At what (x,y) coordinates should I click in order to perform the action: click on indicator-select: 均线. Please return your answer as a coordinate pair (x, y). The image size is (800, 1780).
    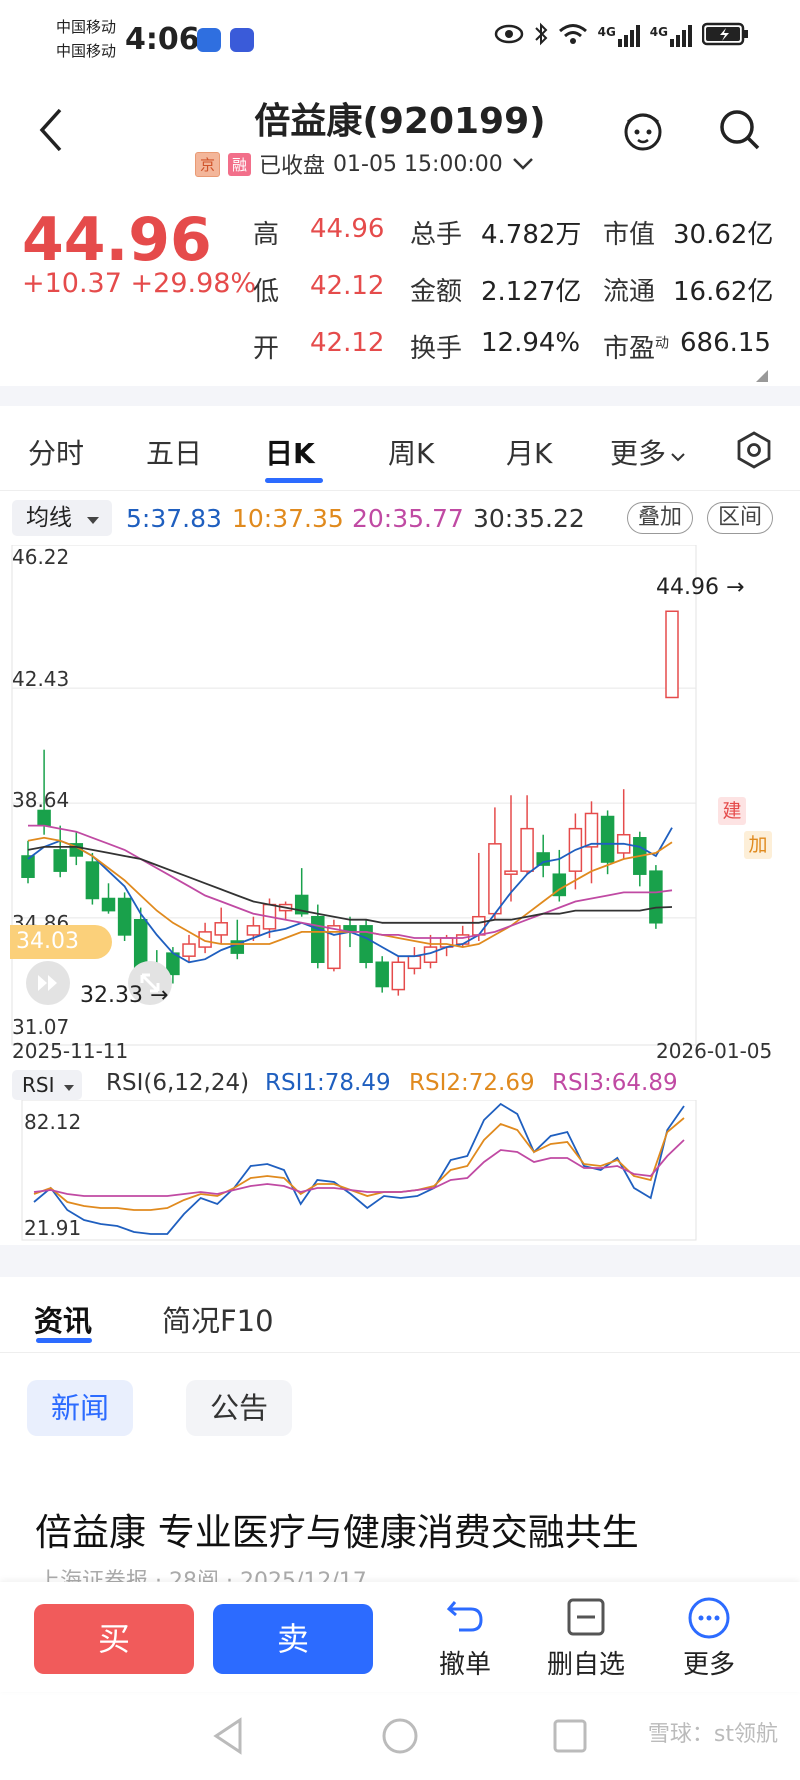
    Looking at the image, I should click on (62, 518).